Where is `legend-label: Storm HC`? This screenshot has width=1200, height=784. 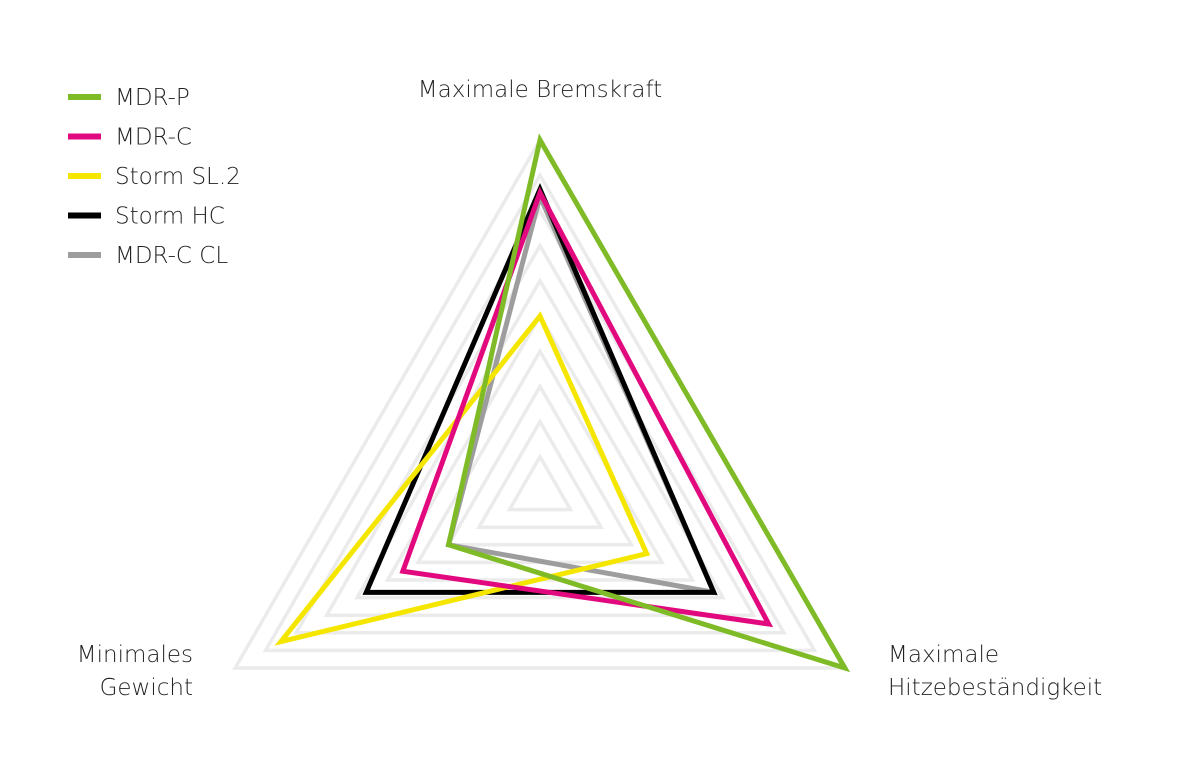 legend-label: Storm HC is located at coordinates (170, 217).